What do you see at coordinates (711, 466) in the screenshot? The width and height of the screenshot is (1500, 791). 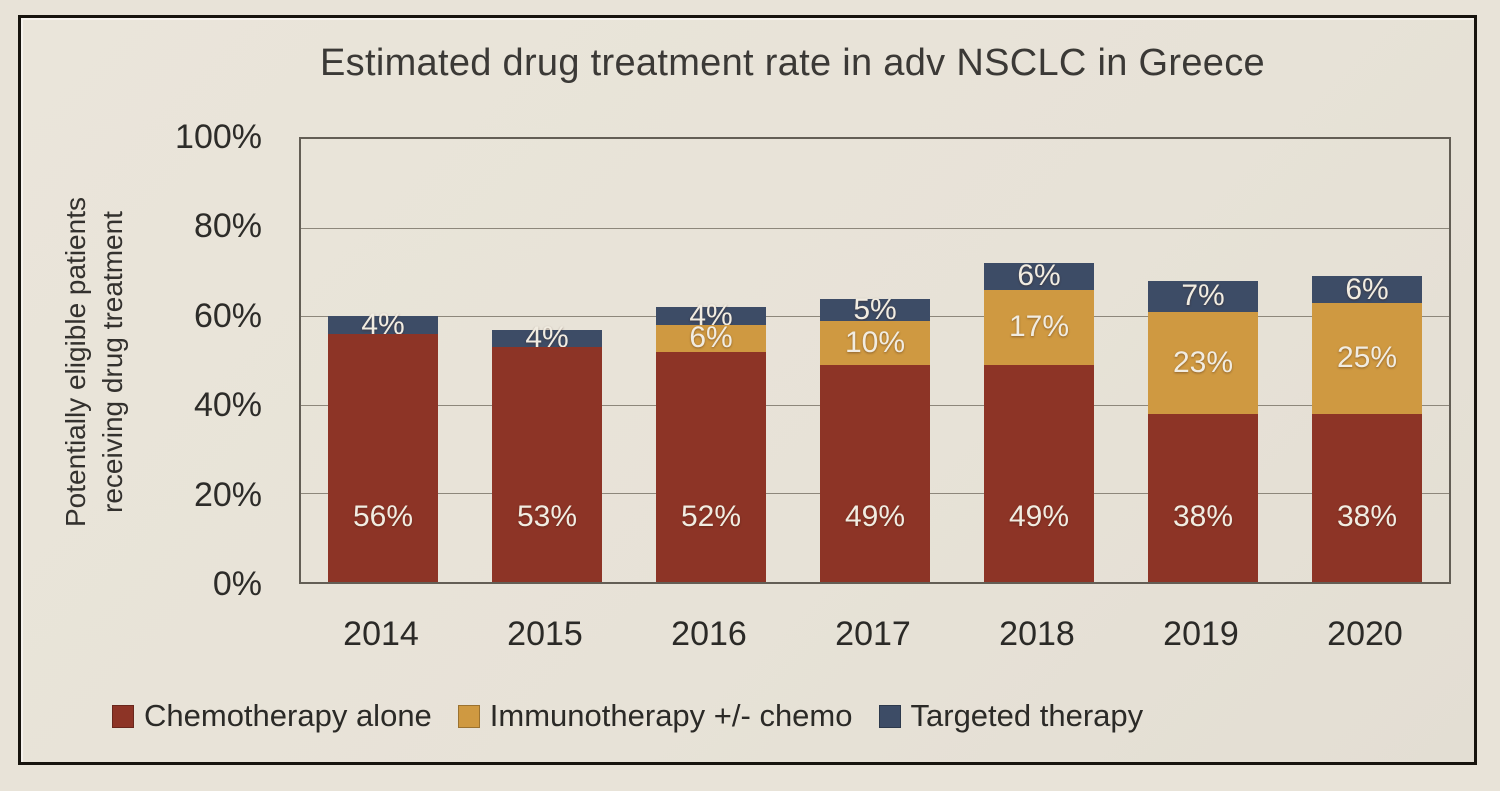 I see `bar-segment-chemotherapy-alone-2016` at bounding box center [711, 466].